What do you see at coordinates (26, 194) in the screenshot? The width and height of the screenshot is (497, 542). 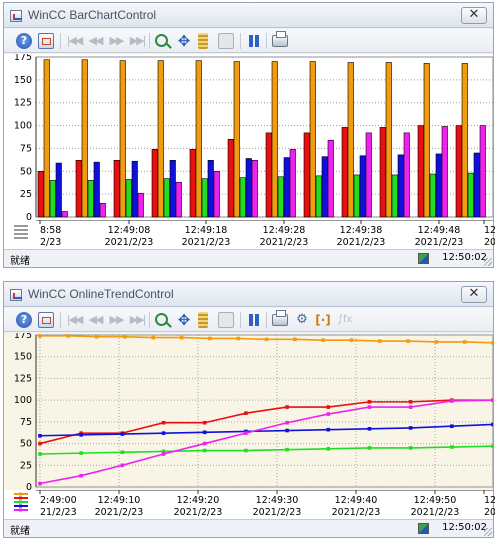 I see `y-tick-label: 25` at bounding box center [26, 194].